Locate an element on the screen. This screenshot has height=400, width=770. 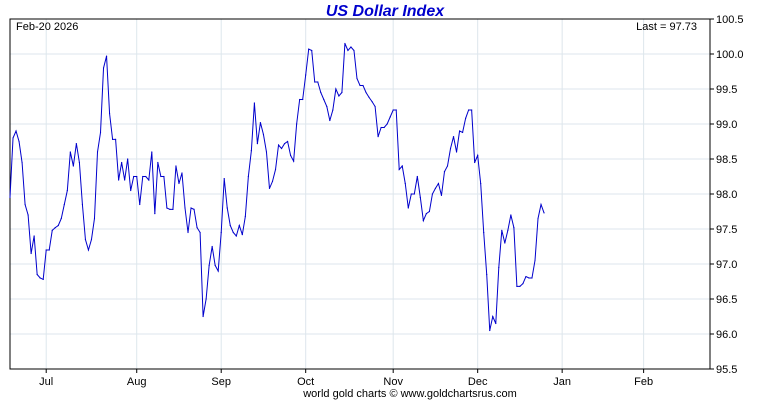
y-tick-label: 99.0 is located at coordinates (726, 125).